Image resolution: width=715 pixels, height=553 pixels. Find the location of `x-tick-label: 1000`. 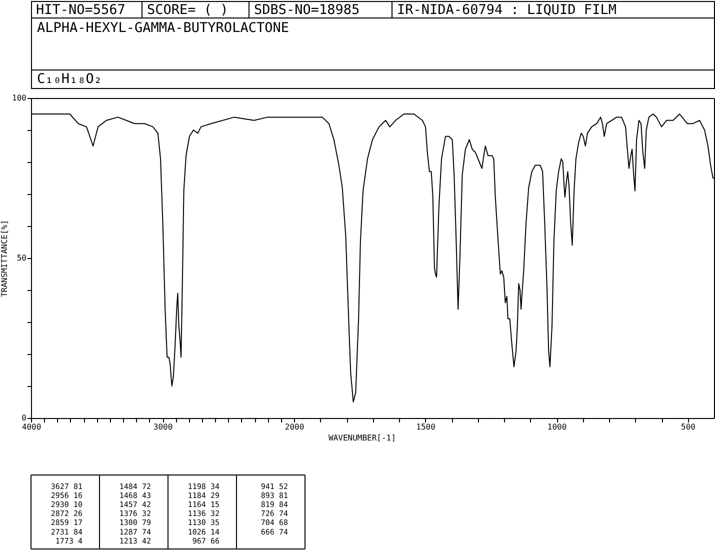

x-tick-label: 1000 is located at coordinates (557, 427).